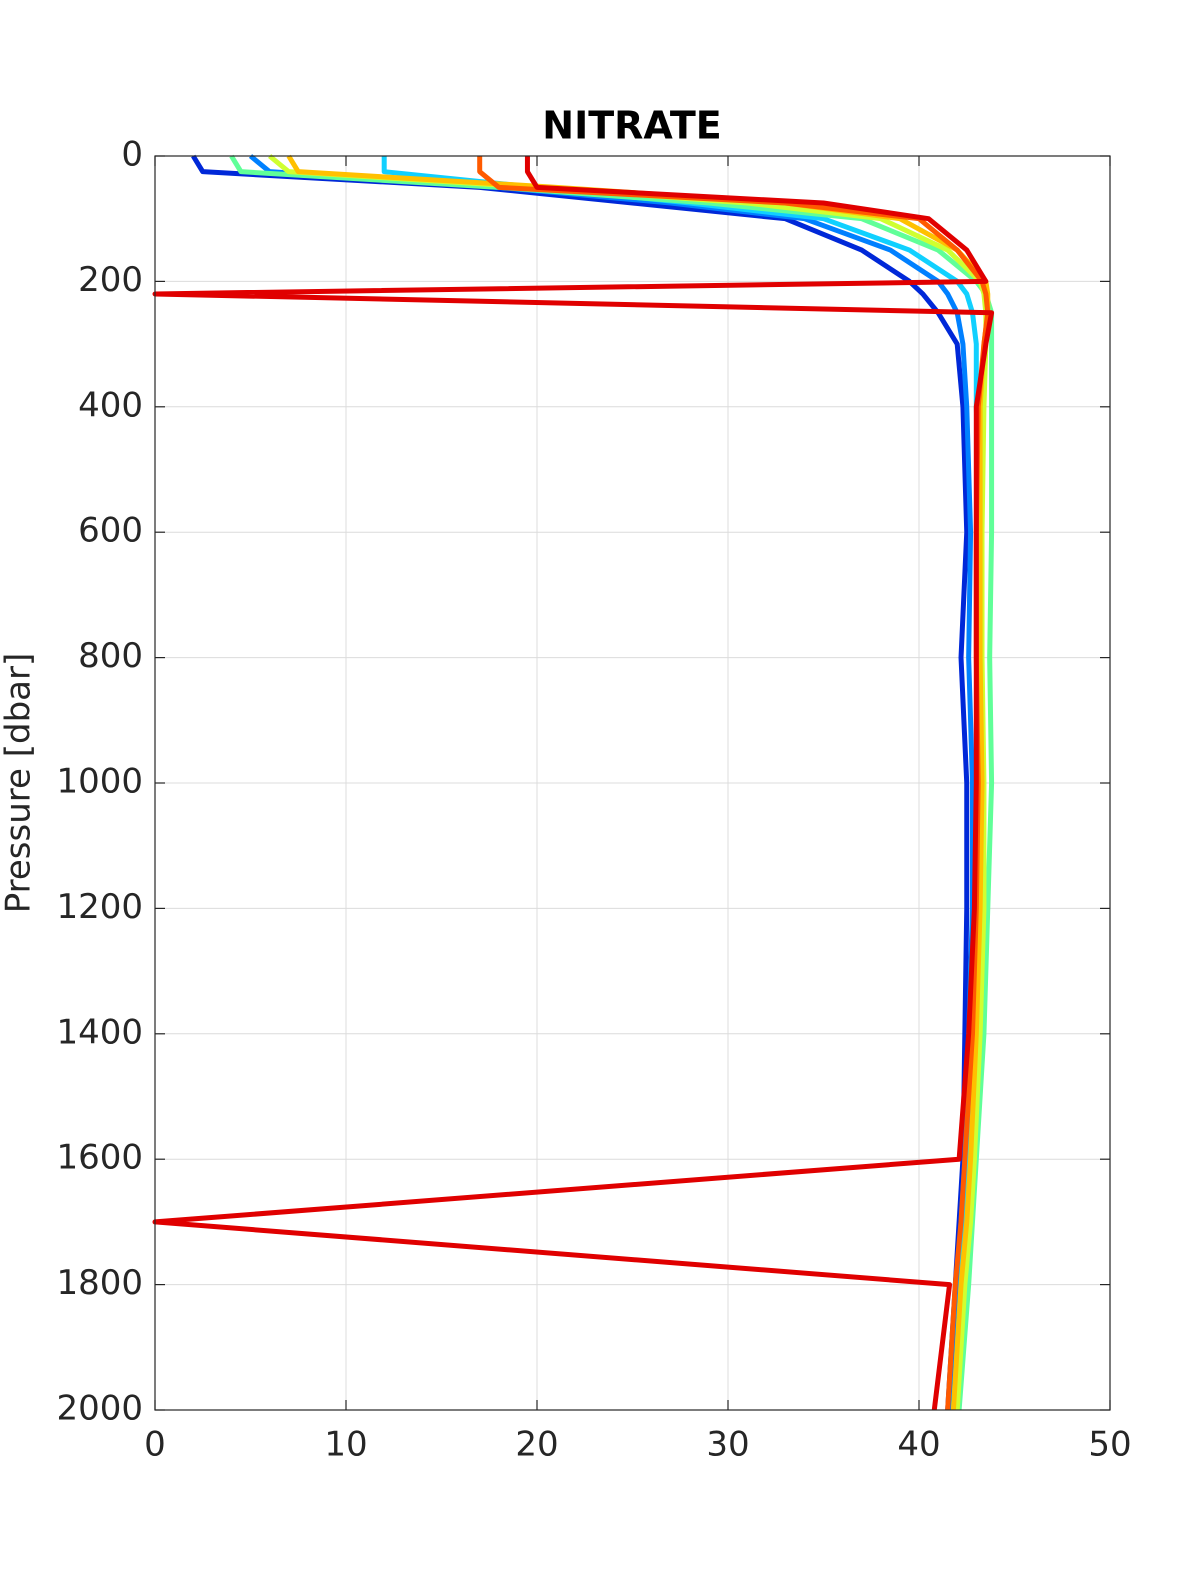 The height and width of the screenshot is (1579, 1200). What do you see at coordinates (345, 1445) in the screenshot?
I see `x-tick-label: 10` at bounding box center [345, 1445].